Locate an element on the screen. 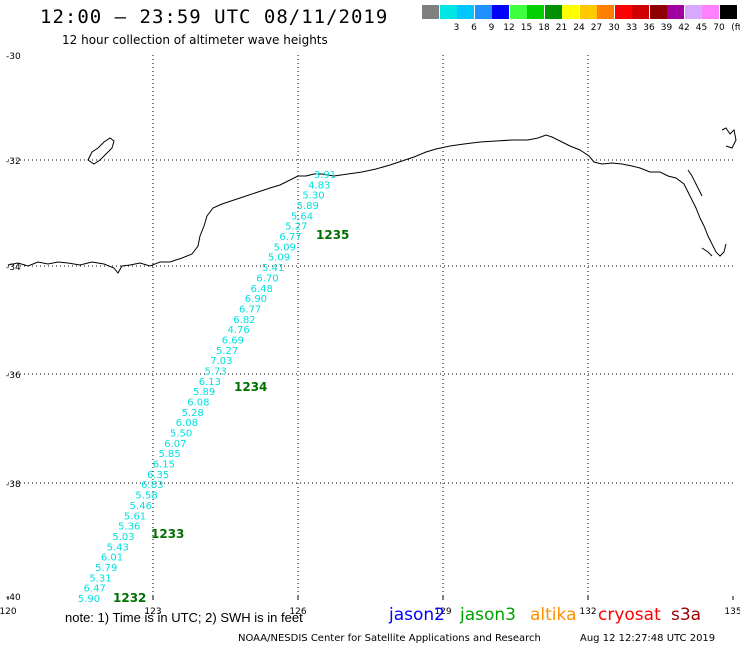 Image resolution: width=740 pixels, height=650 pixels. swh-value-label: 5.36 is located at coordinates (129, 527).